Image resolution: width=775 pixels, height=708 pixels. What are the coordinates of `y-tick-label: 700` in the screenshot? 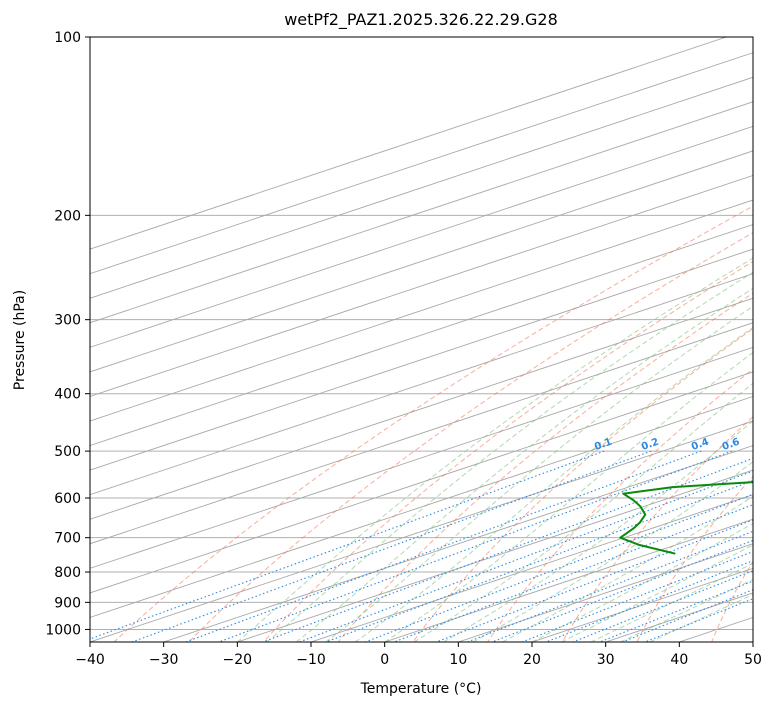 It's located at (67, 539).